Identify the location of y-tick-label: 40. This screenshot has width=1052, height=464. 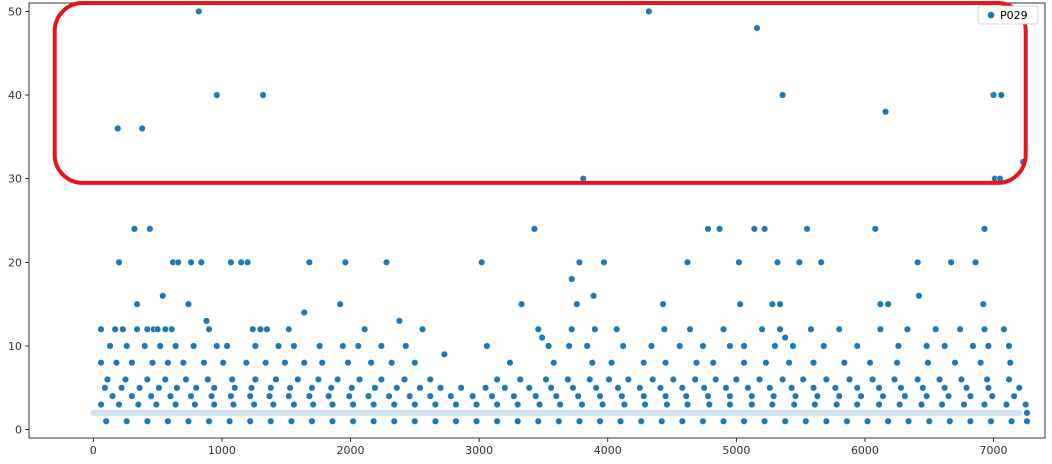
(15, 95).